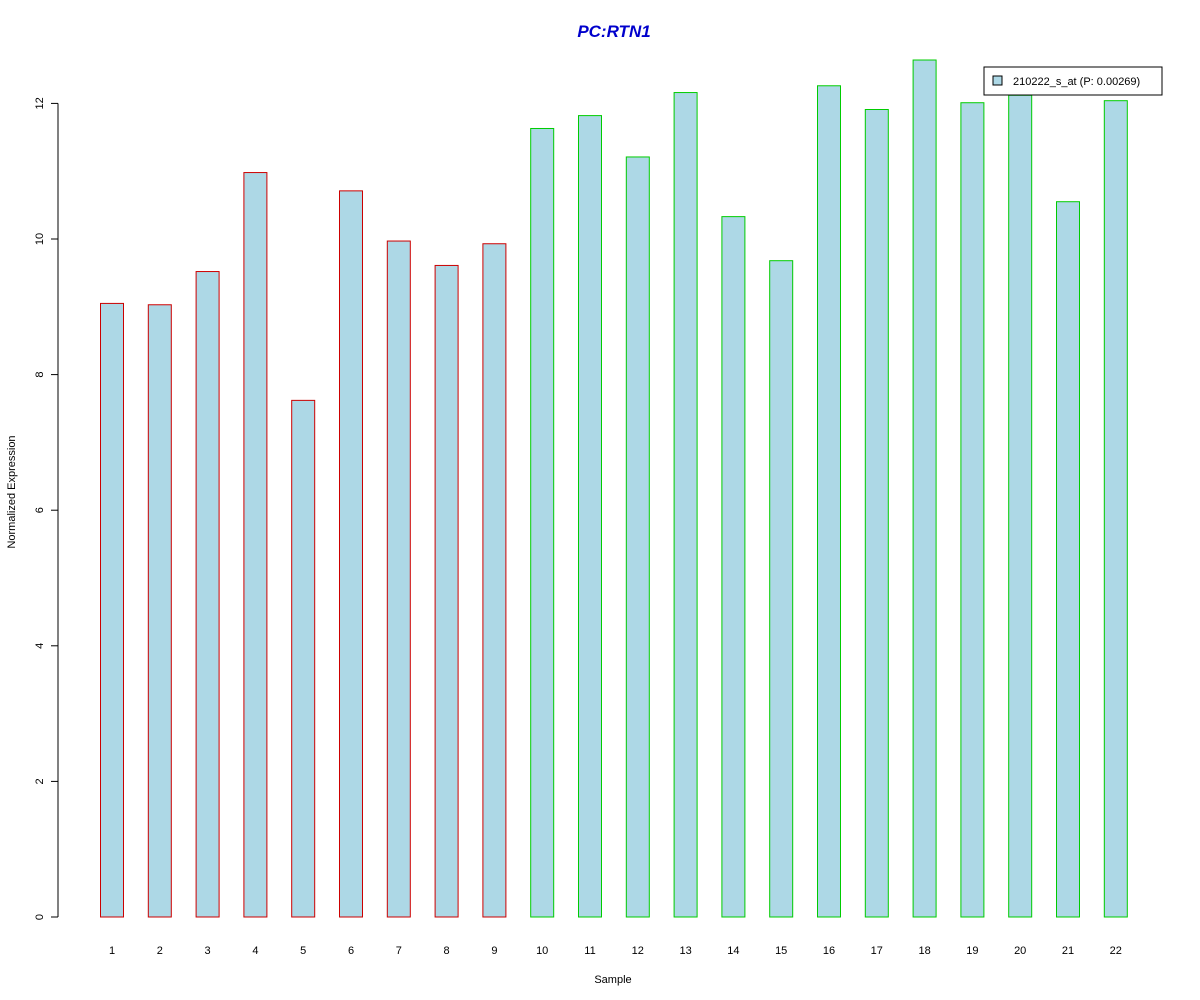 This screenshot has width=1200, height=1000. Describe the element at coordinates (160, 951) in the screenshot. I see `x-tick-label: 2` at that location.